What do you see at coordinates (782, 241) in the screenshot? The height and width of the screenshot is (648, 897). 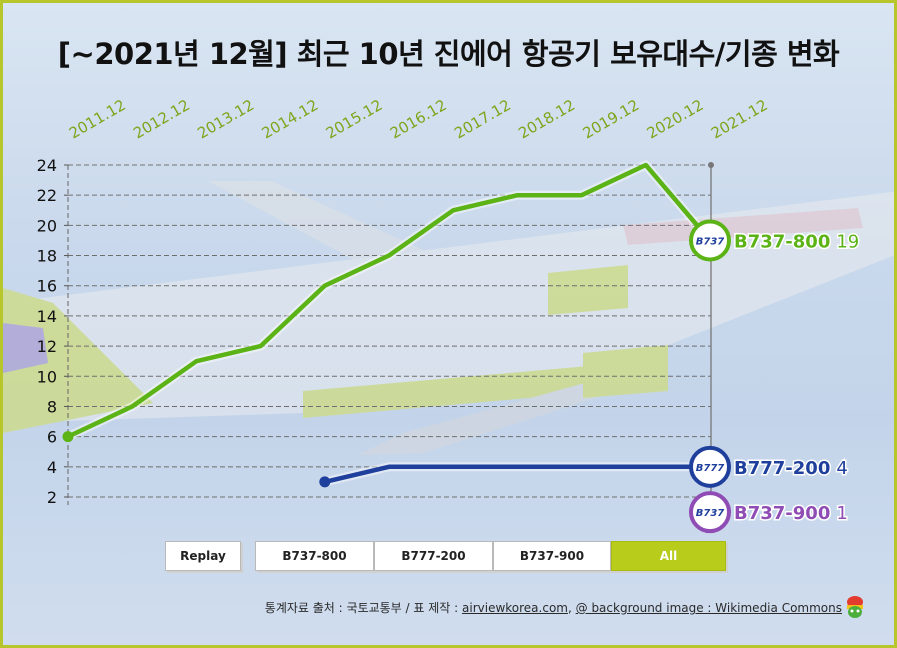 I see `series-end-label-b737-800: B737-800` at bounding box center [782, 241].